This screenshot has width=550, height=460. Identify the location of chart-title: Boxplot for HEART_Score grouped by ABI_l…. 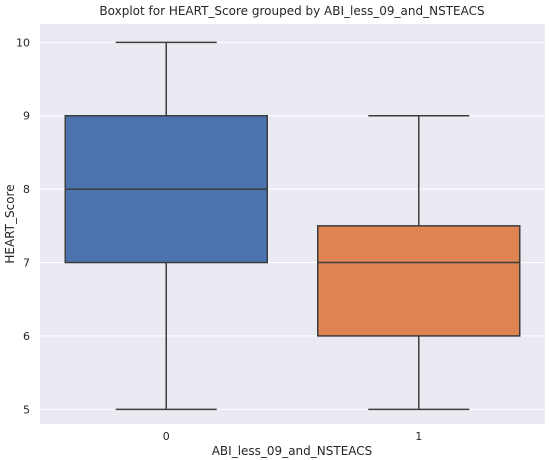
(291, 11).